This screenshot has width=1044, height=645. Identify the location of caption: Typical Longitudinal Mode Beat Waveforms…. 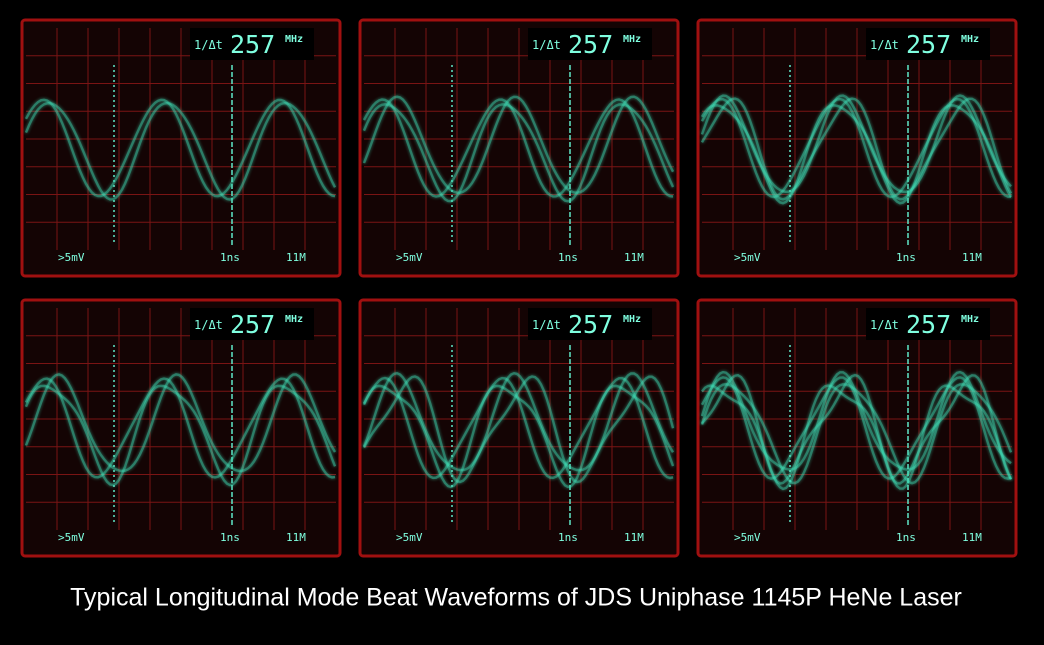
(516, 598).